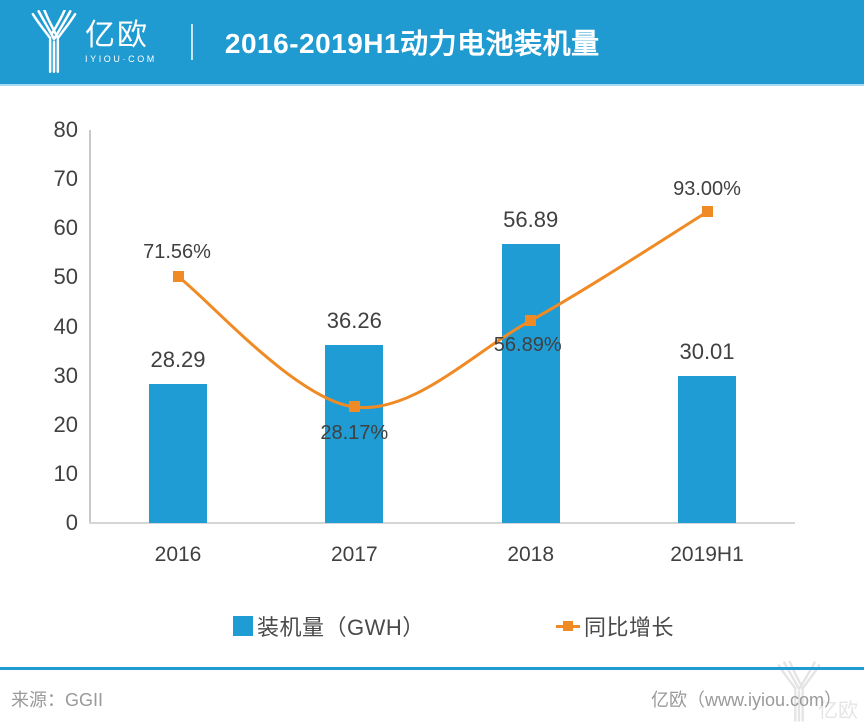  I want to click on y-tick-70: 70, so click(65, 179).